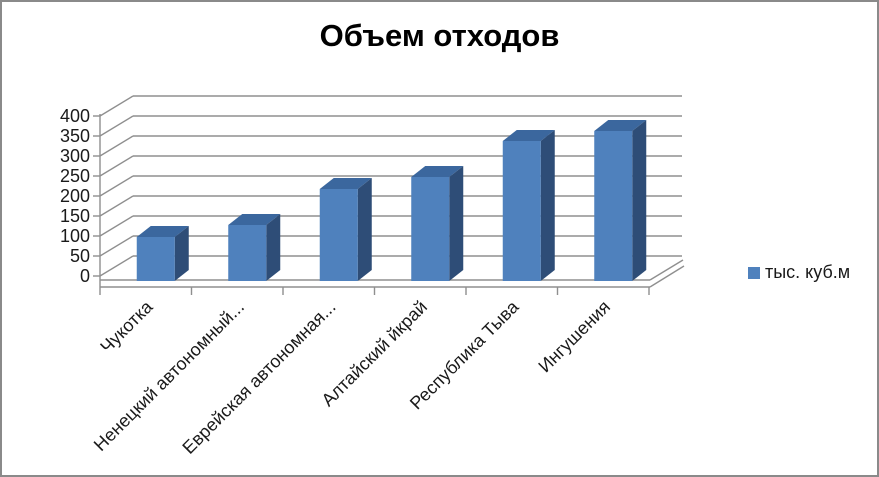  Describe the element at coordinates (75, 236) in the screenshot. I see `y-tick-label: 100` at that location.